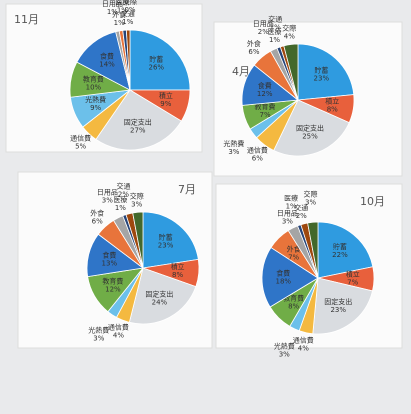  What do you see at coordinates (310, 137) in the screenshot?
I see `slice-value-label: 25%` at bounding box center [310, 137].